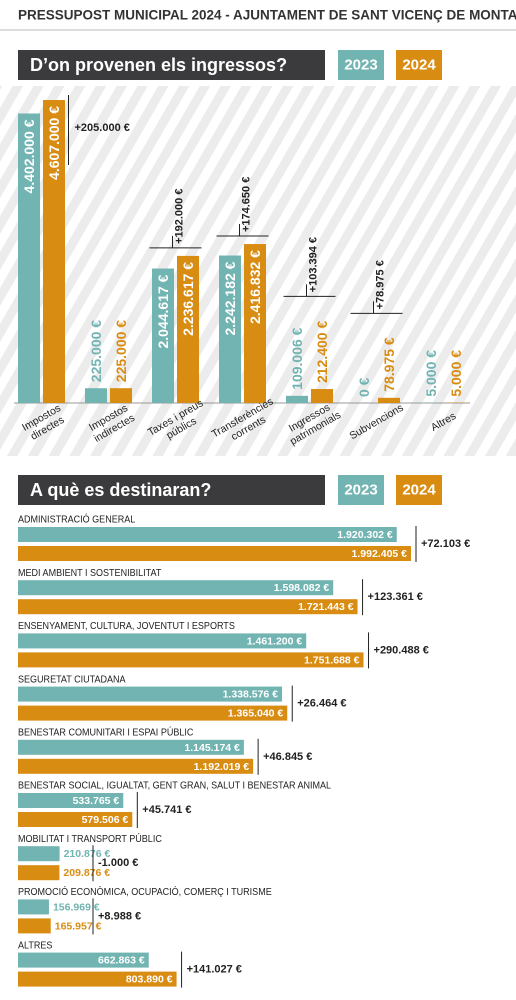 The height and width of the screenshot is (1000, 516). I want to click on difference-label: +141.027 €, so click(214, 970).